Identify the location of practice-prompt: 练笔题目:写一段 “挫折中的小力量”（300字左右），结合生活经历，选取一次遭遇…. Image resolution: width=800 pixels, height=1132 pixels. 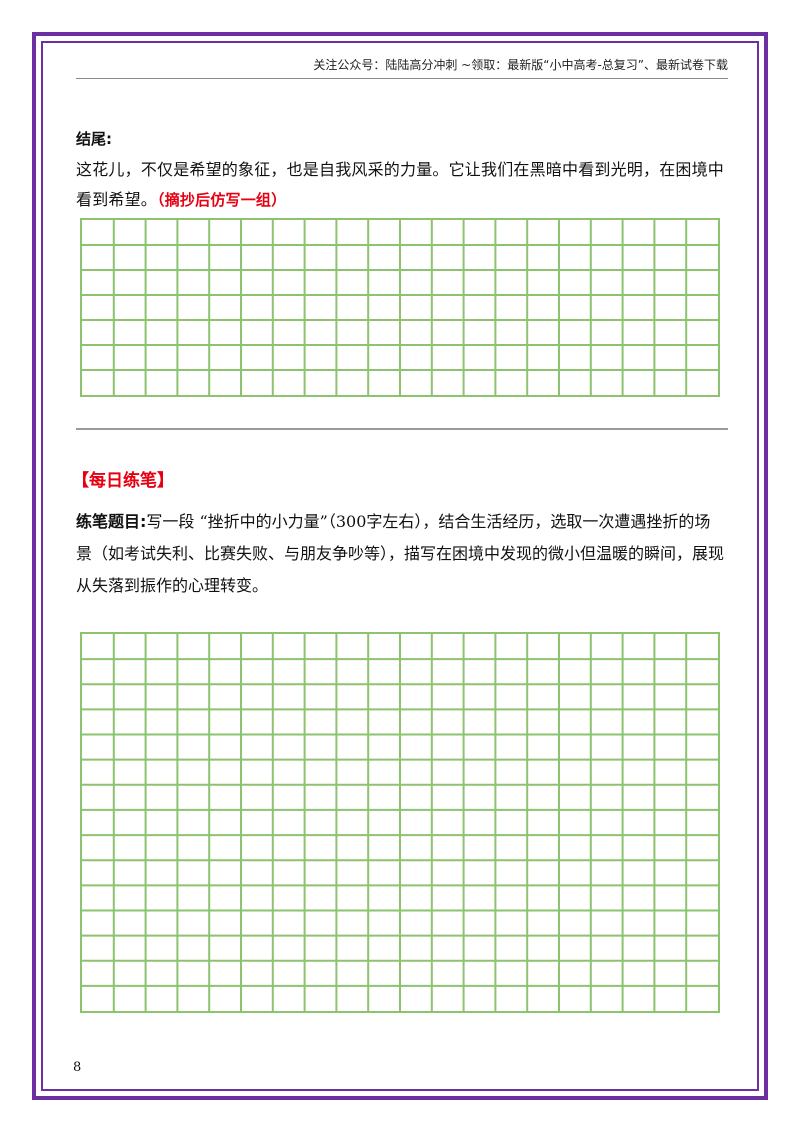
(401, 554).